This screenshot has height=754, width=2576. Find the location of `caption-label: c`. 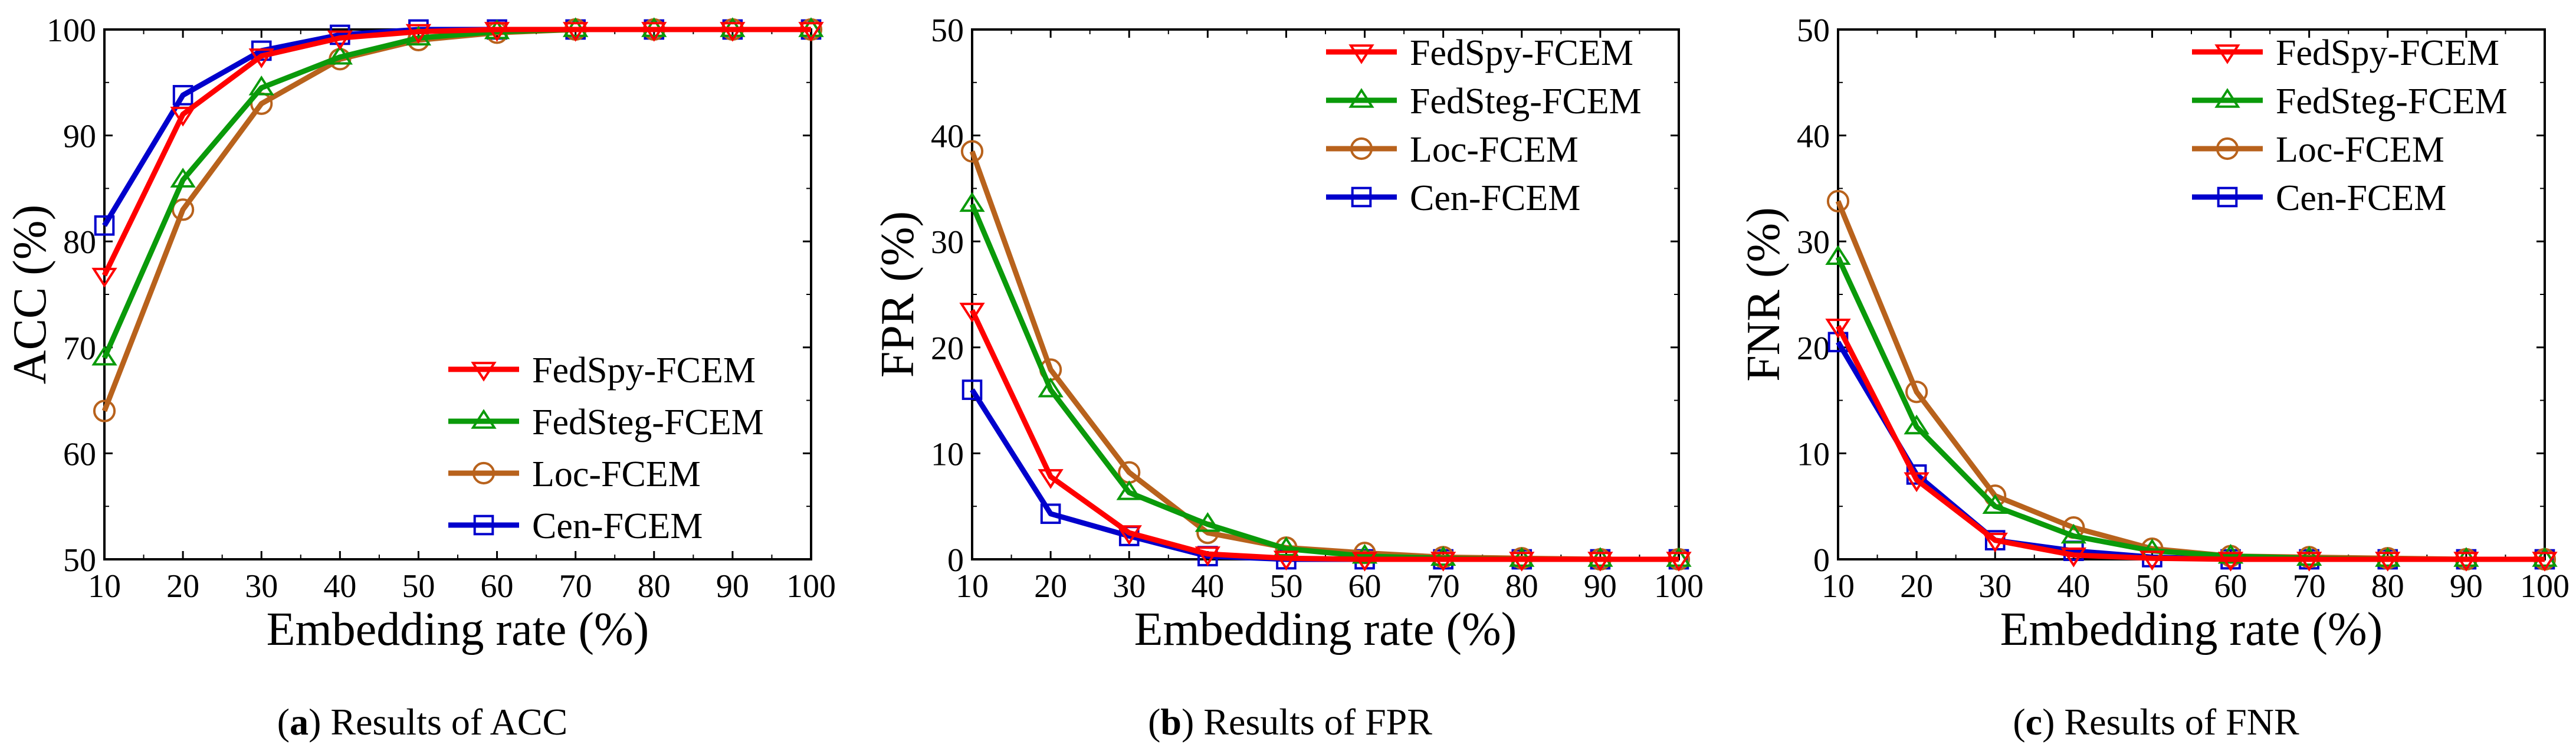

caption-label: c is located at coordinates (2034, 722).